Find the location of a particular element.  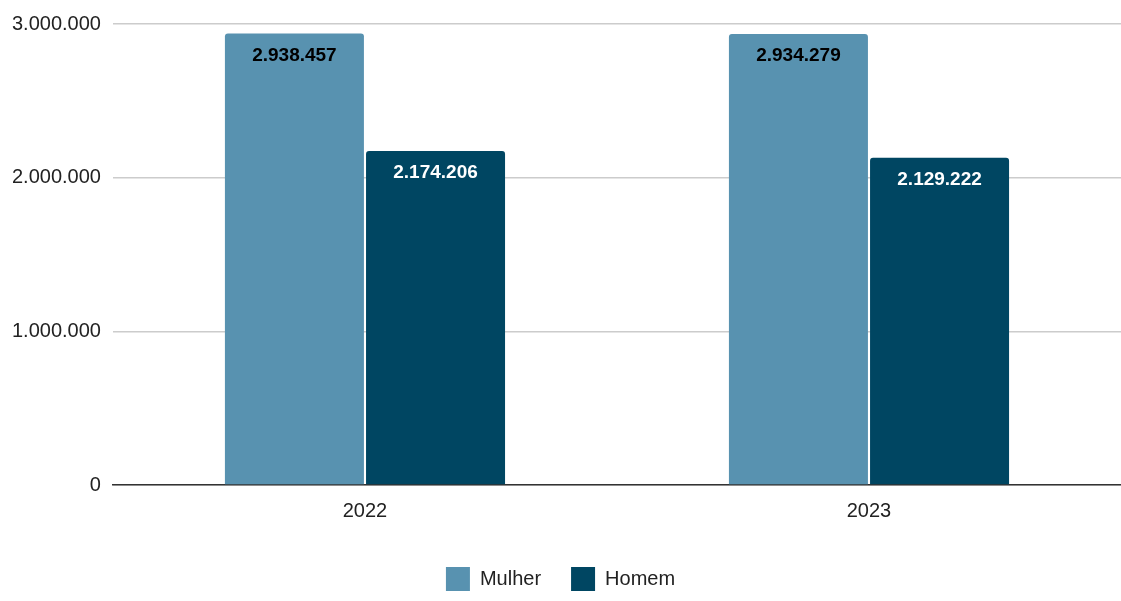

y-tick-label: 2.000.000 is located at coordinates (56, 176).